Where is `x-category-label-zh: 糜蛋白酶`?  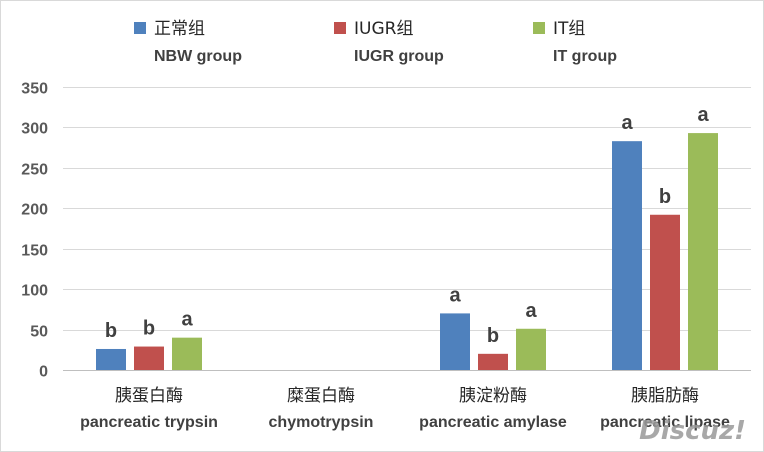 x-category-label-zh: 糜蛋白酶 is located at coordinates (321, 396).